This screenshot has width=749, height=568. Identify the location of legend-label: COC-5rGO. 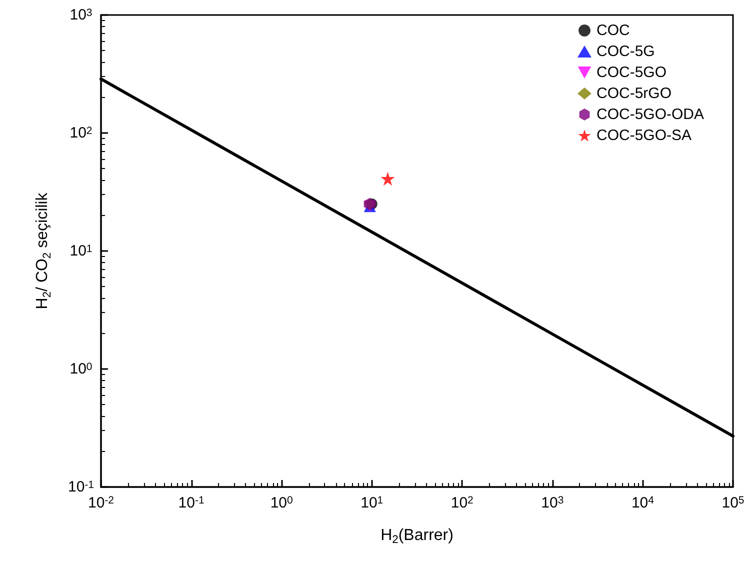
(634, 93).